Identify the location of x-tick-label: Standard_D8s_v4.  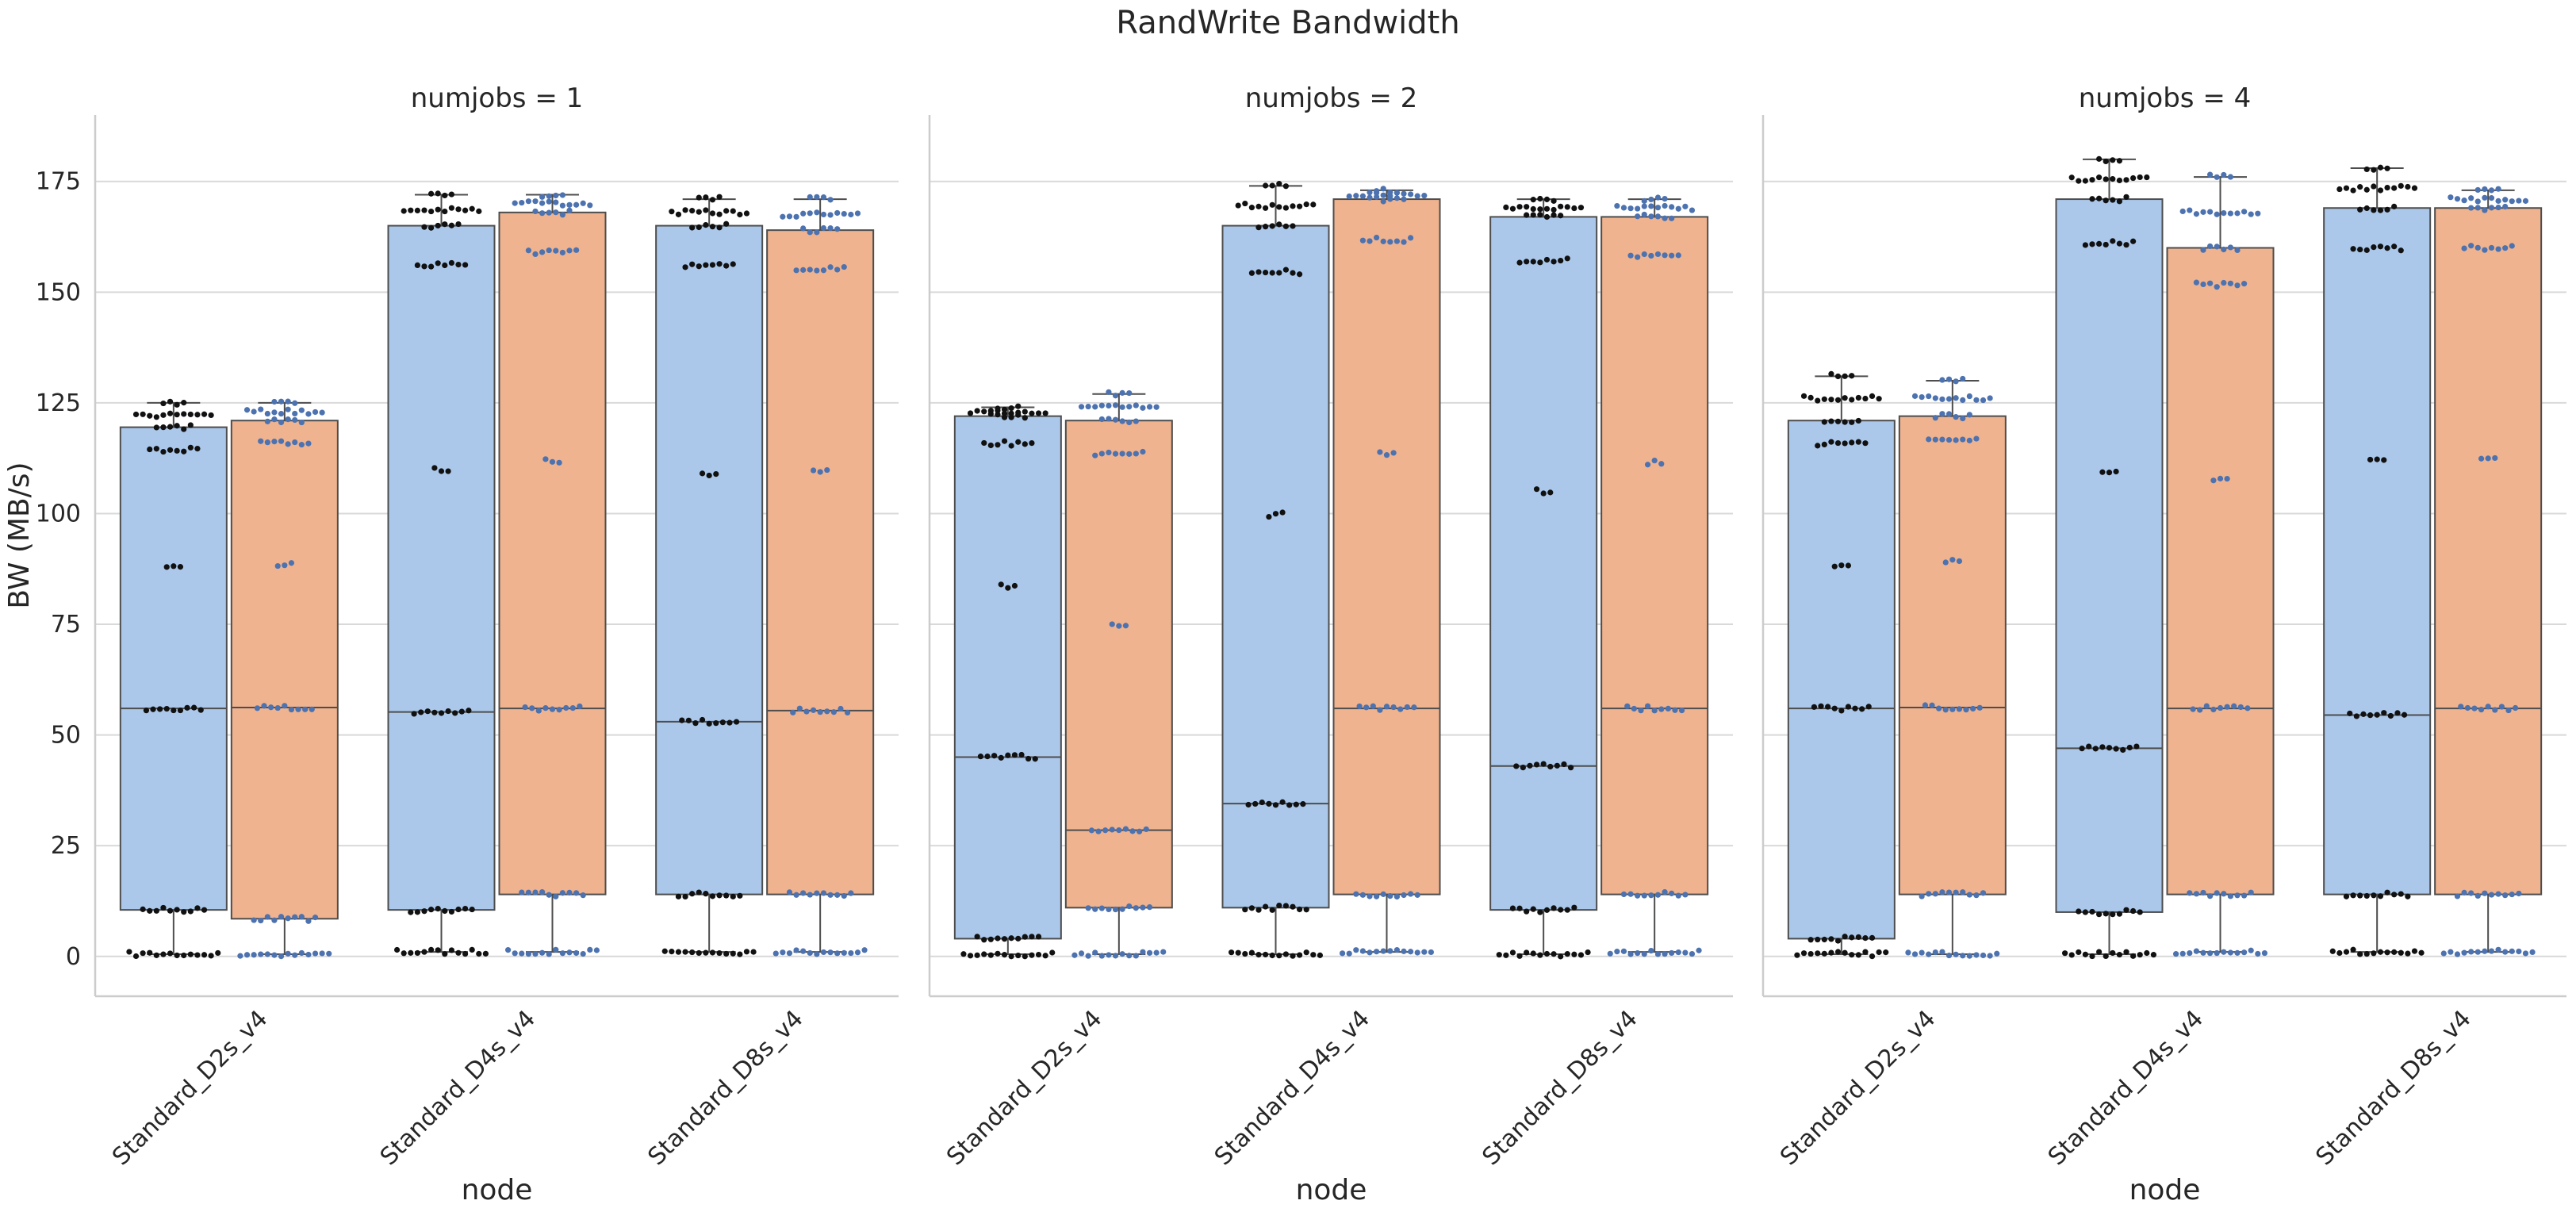
(725, 1088).